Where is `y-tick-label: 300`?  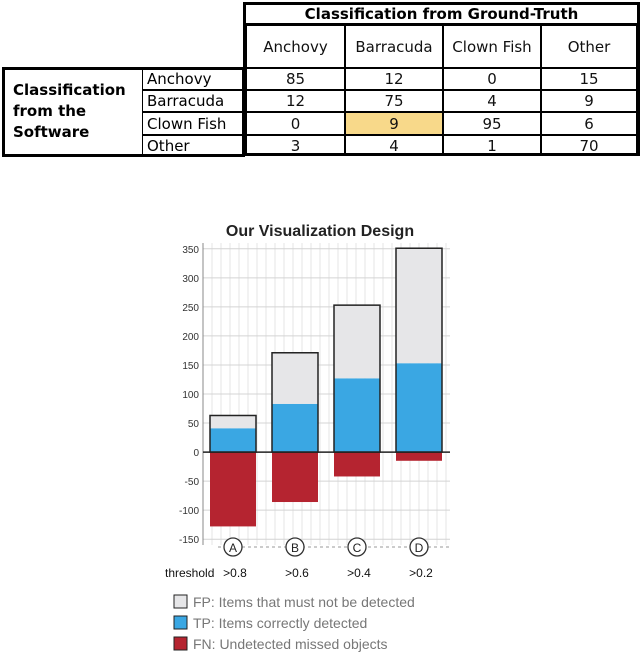
y-tick-label: 300 is located at coordinates (190, 279).